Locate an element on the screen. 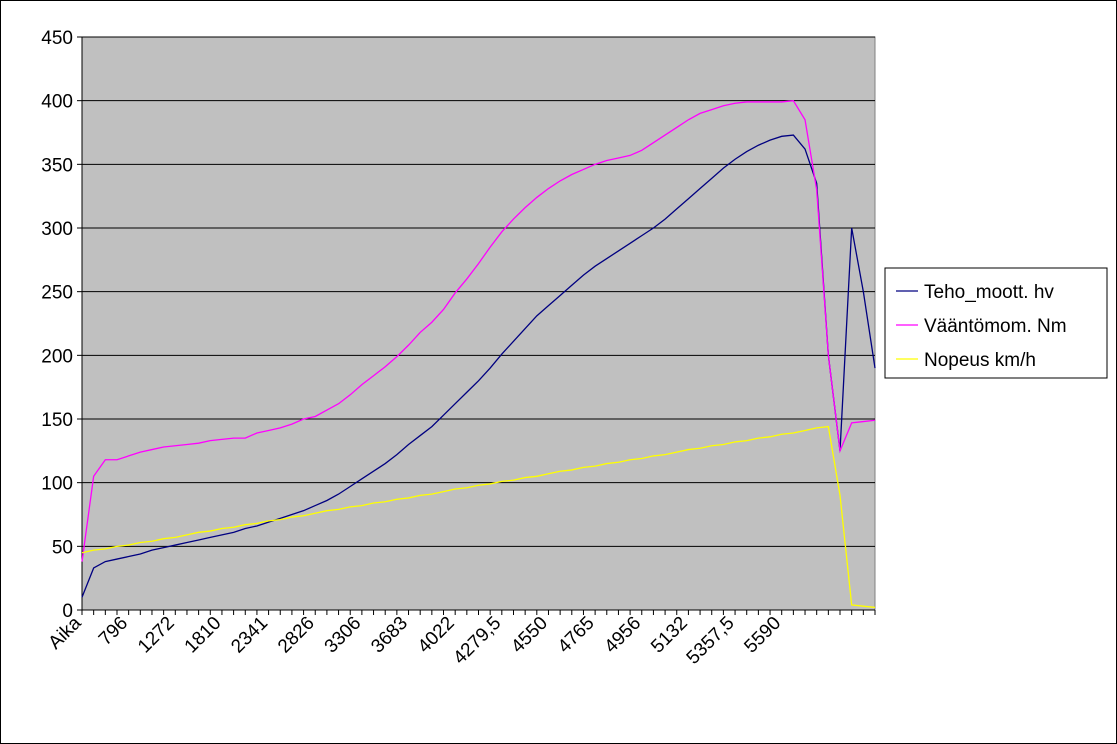 The width and height of the screenshot is (1117, 744). legend-entries: Teho_moott. hv Vääntömom. Nm Nopeus km/h is located at coordinates (981, 326).